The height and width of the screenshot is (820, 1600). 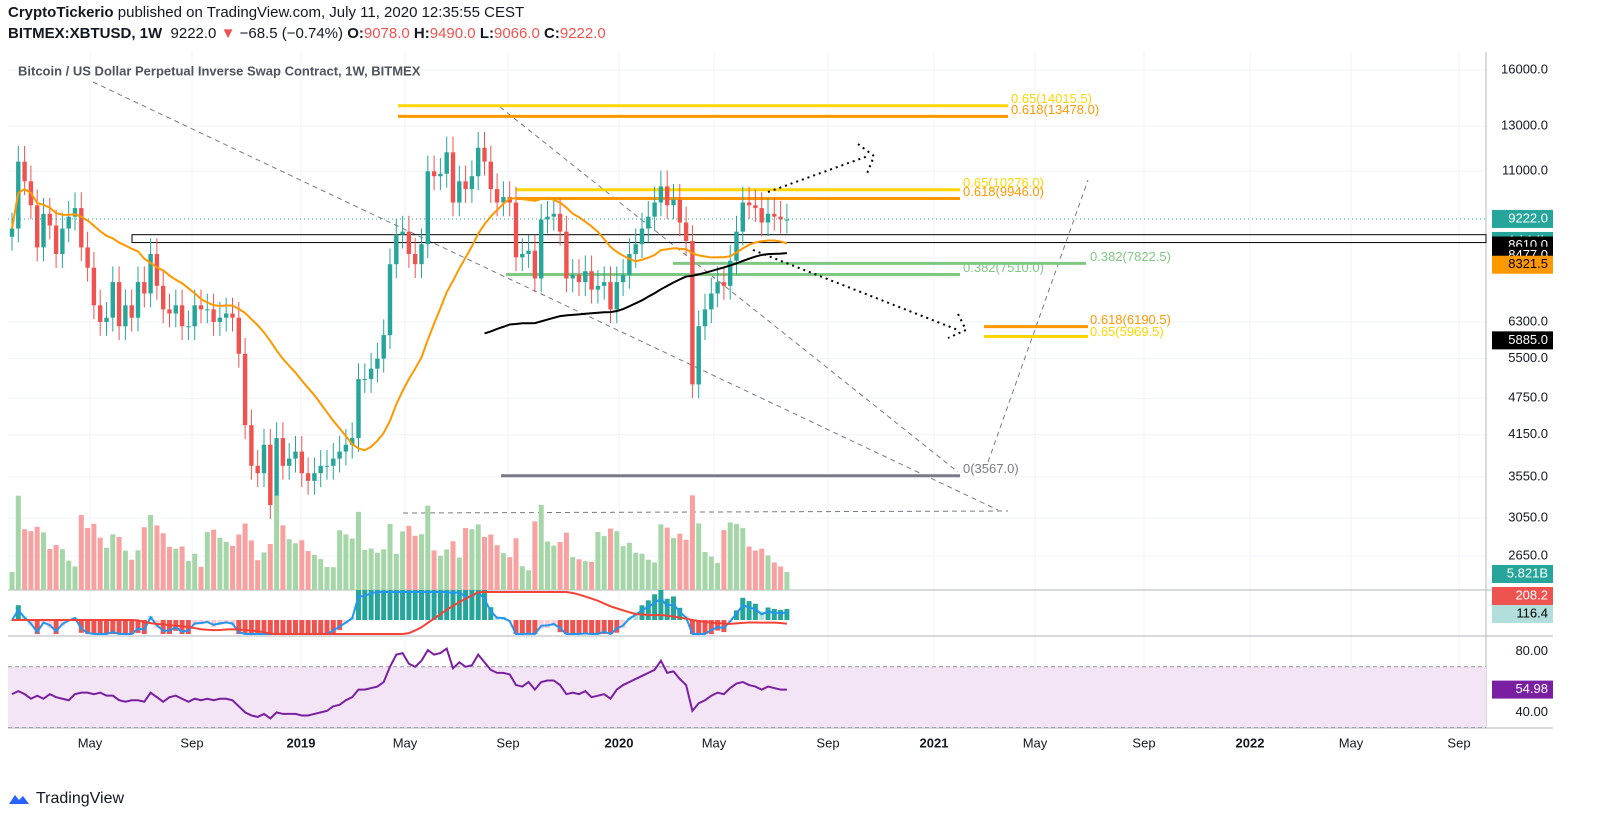 What do you see at coordinates (1250, 742) in the screenshot?
I see `x-tick-label: 2022` at bounding box center [1250, 742].